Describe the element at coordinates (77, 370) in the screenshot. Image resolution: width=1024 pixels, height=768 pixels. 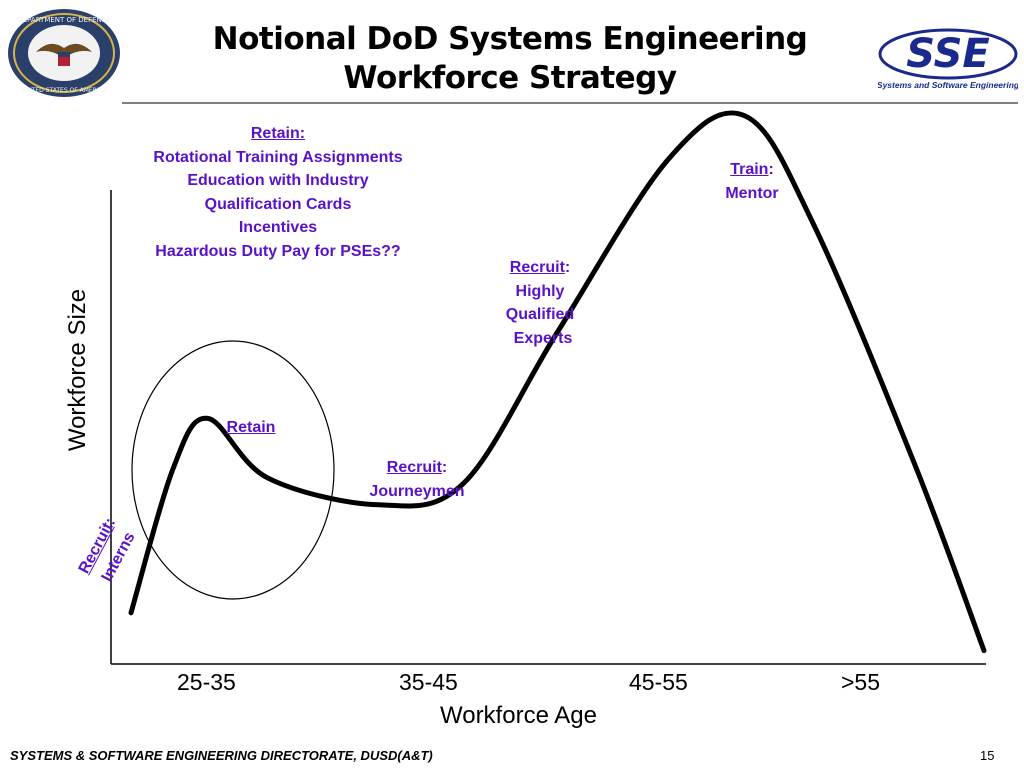
I see `y-axis-title: Workforce Size` at that location.